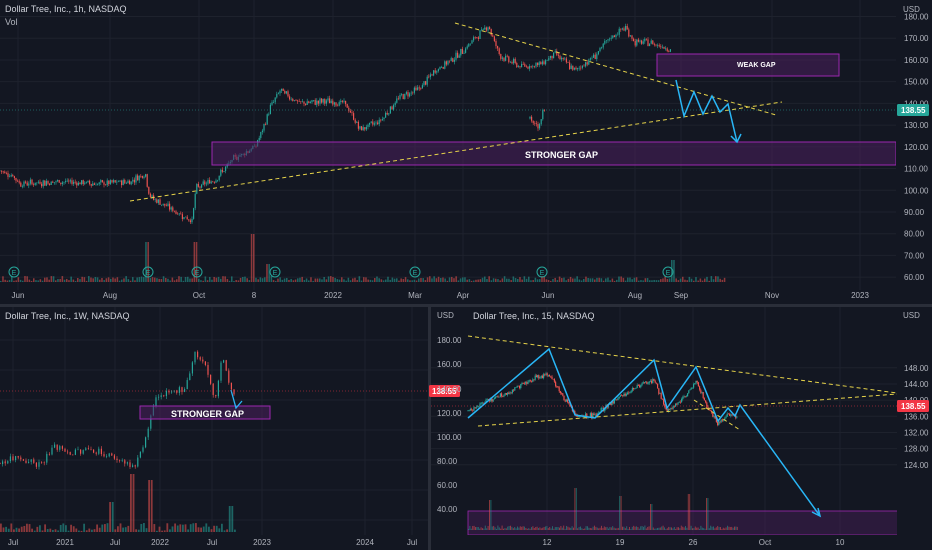  What do you see at coordinates (687, 410) in the screenshot?
I see `bottom-right-support-trendline` at bounding box center [687, 410].